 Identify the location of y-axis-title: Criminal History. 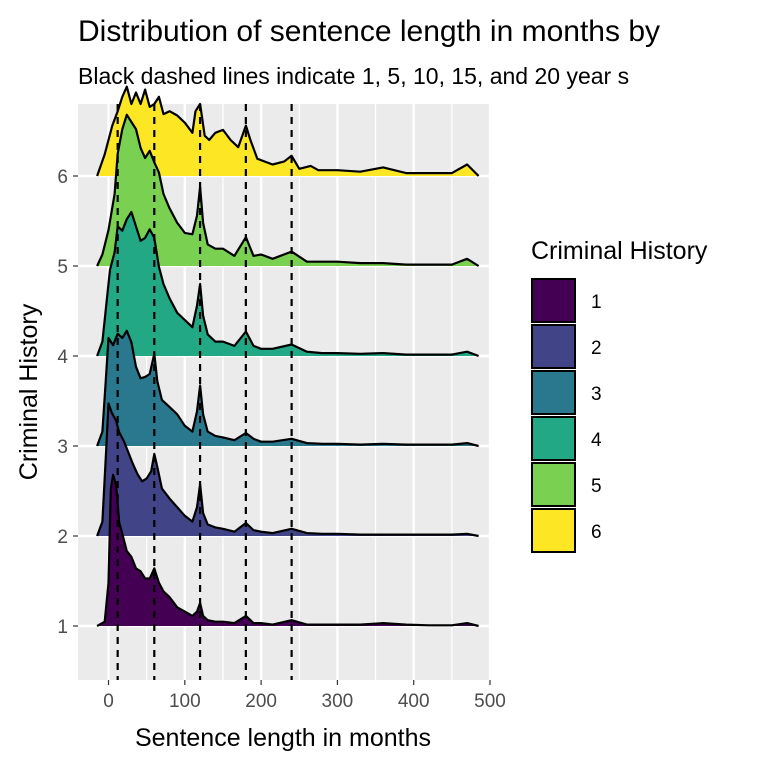
(29, 391).